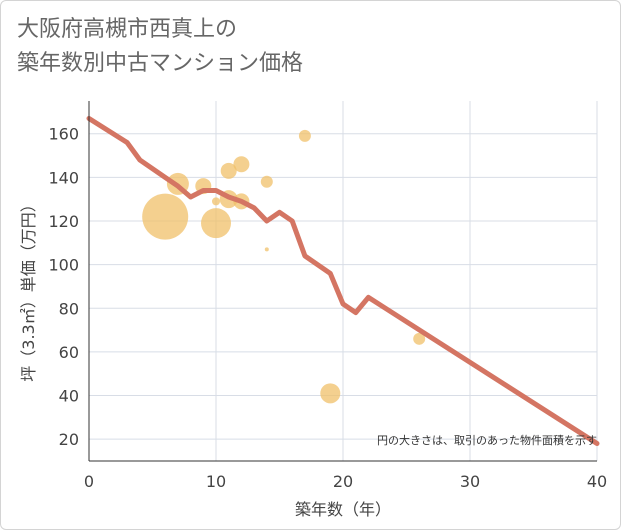 The width and height of the screenshot is (621, 531). What do you see at coordinates (69, 308) in the screenshot?
I see `y-tick-label: 80` at bounding box center [69, 308].